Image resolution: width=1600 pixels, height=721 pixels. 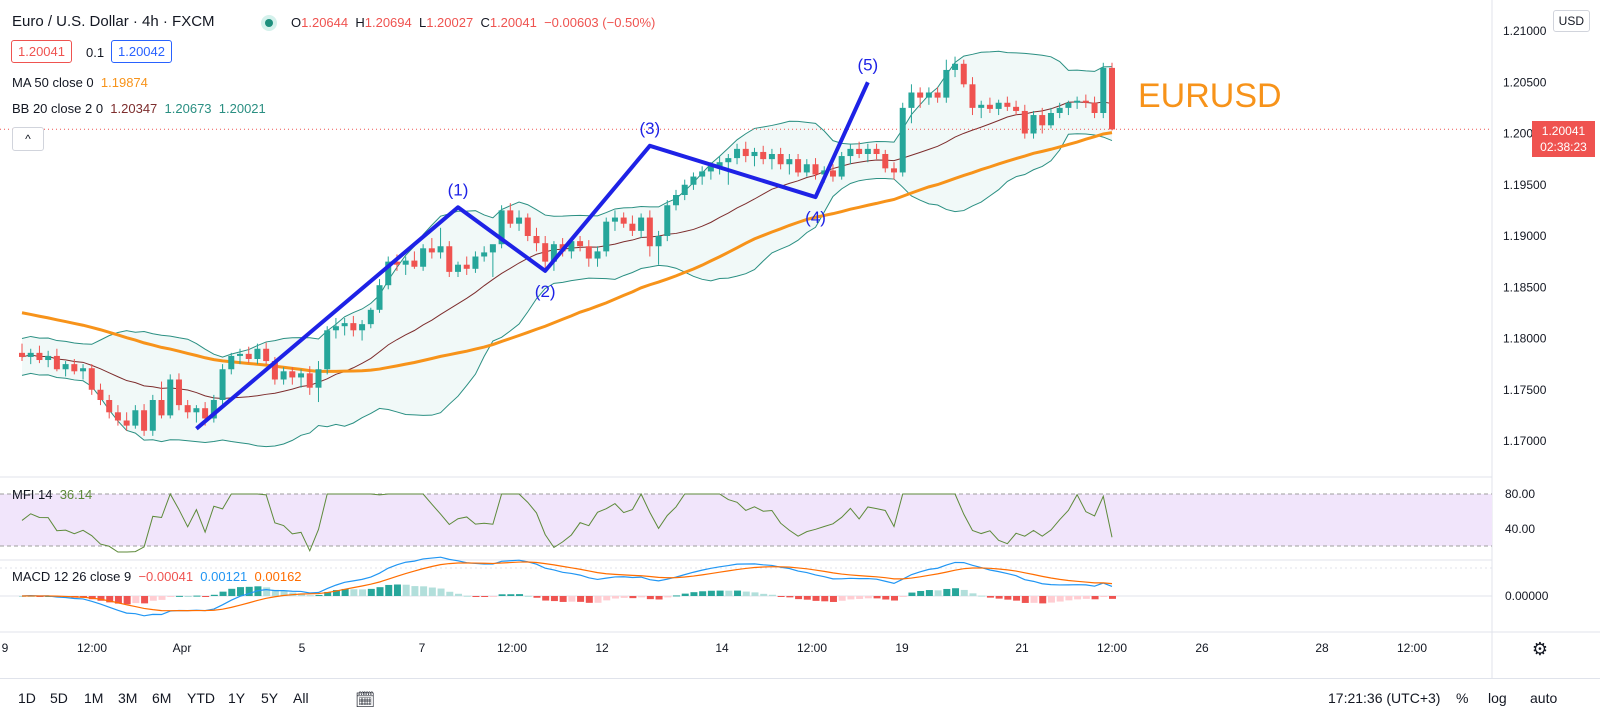 What do you see at coordinates (162, 698) in the screenshot?
I see `timeframe-6m: 6M` at bounding box center [162, 698].